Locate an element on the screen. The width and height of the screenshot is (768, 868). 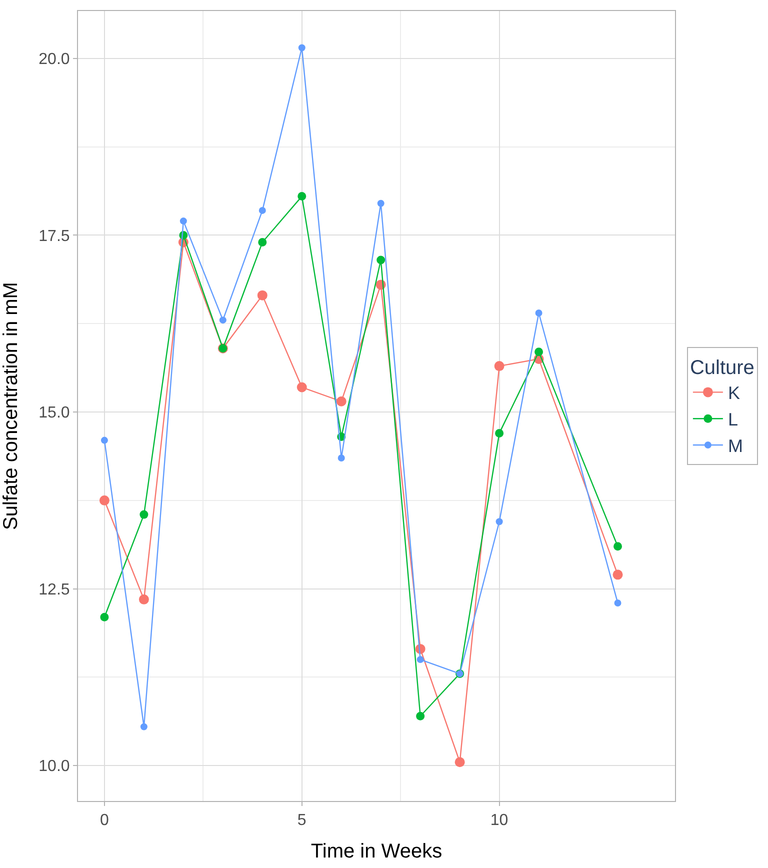
y-tick-label: 17.5 is located at coordinates (54, 236).